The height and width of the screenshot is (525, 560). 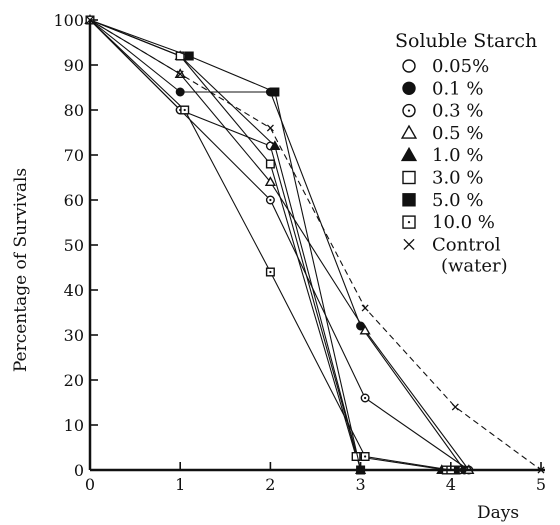 What do you see at coordinates (68, 20) in the screenshot?
I see `y-tick-label: 100` at bounding box center [68, 20].